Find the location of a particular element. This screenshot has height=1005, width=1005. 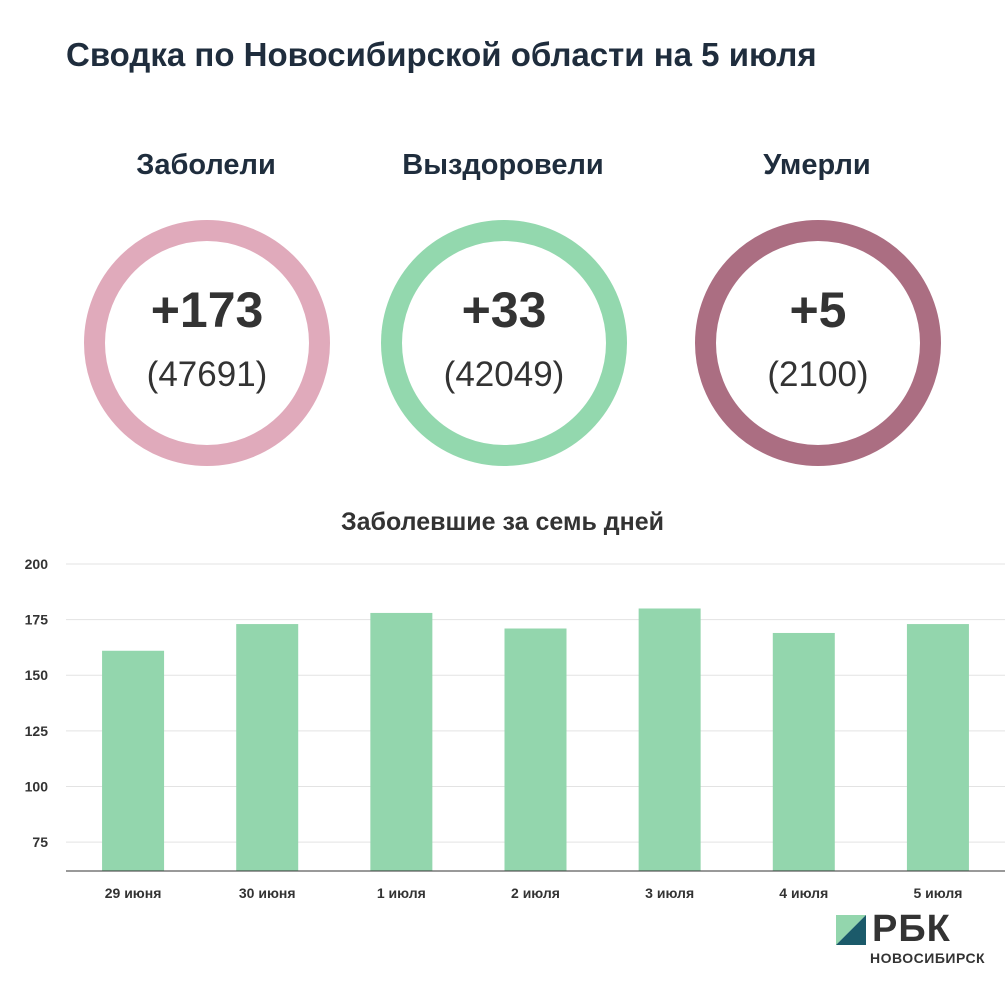

ring-infected: +173 (47691) is located at coordinates (207, 343).